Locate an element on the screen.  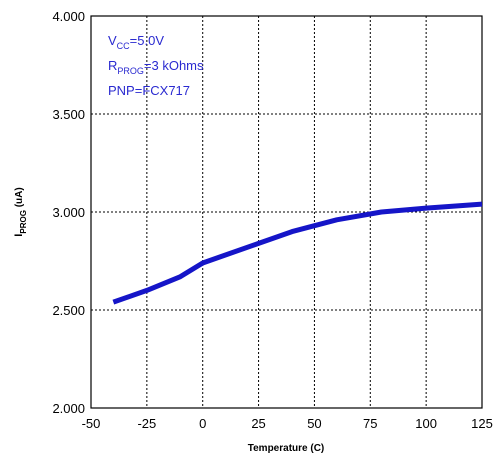
x-tick-label: 100 is located at coordinates (426, 423).